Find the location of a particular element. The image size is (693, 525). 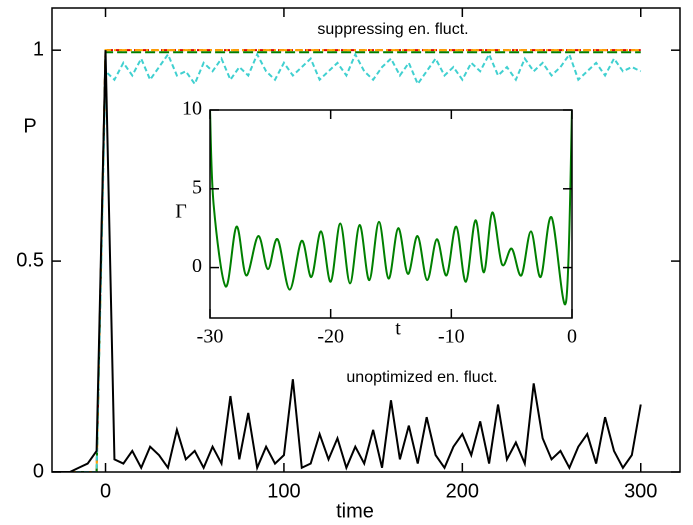

x-tick-label: -10 is located at coordinates (451, 337).